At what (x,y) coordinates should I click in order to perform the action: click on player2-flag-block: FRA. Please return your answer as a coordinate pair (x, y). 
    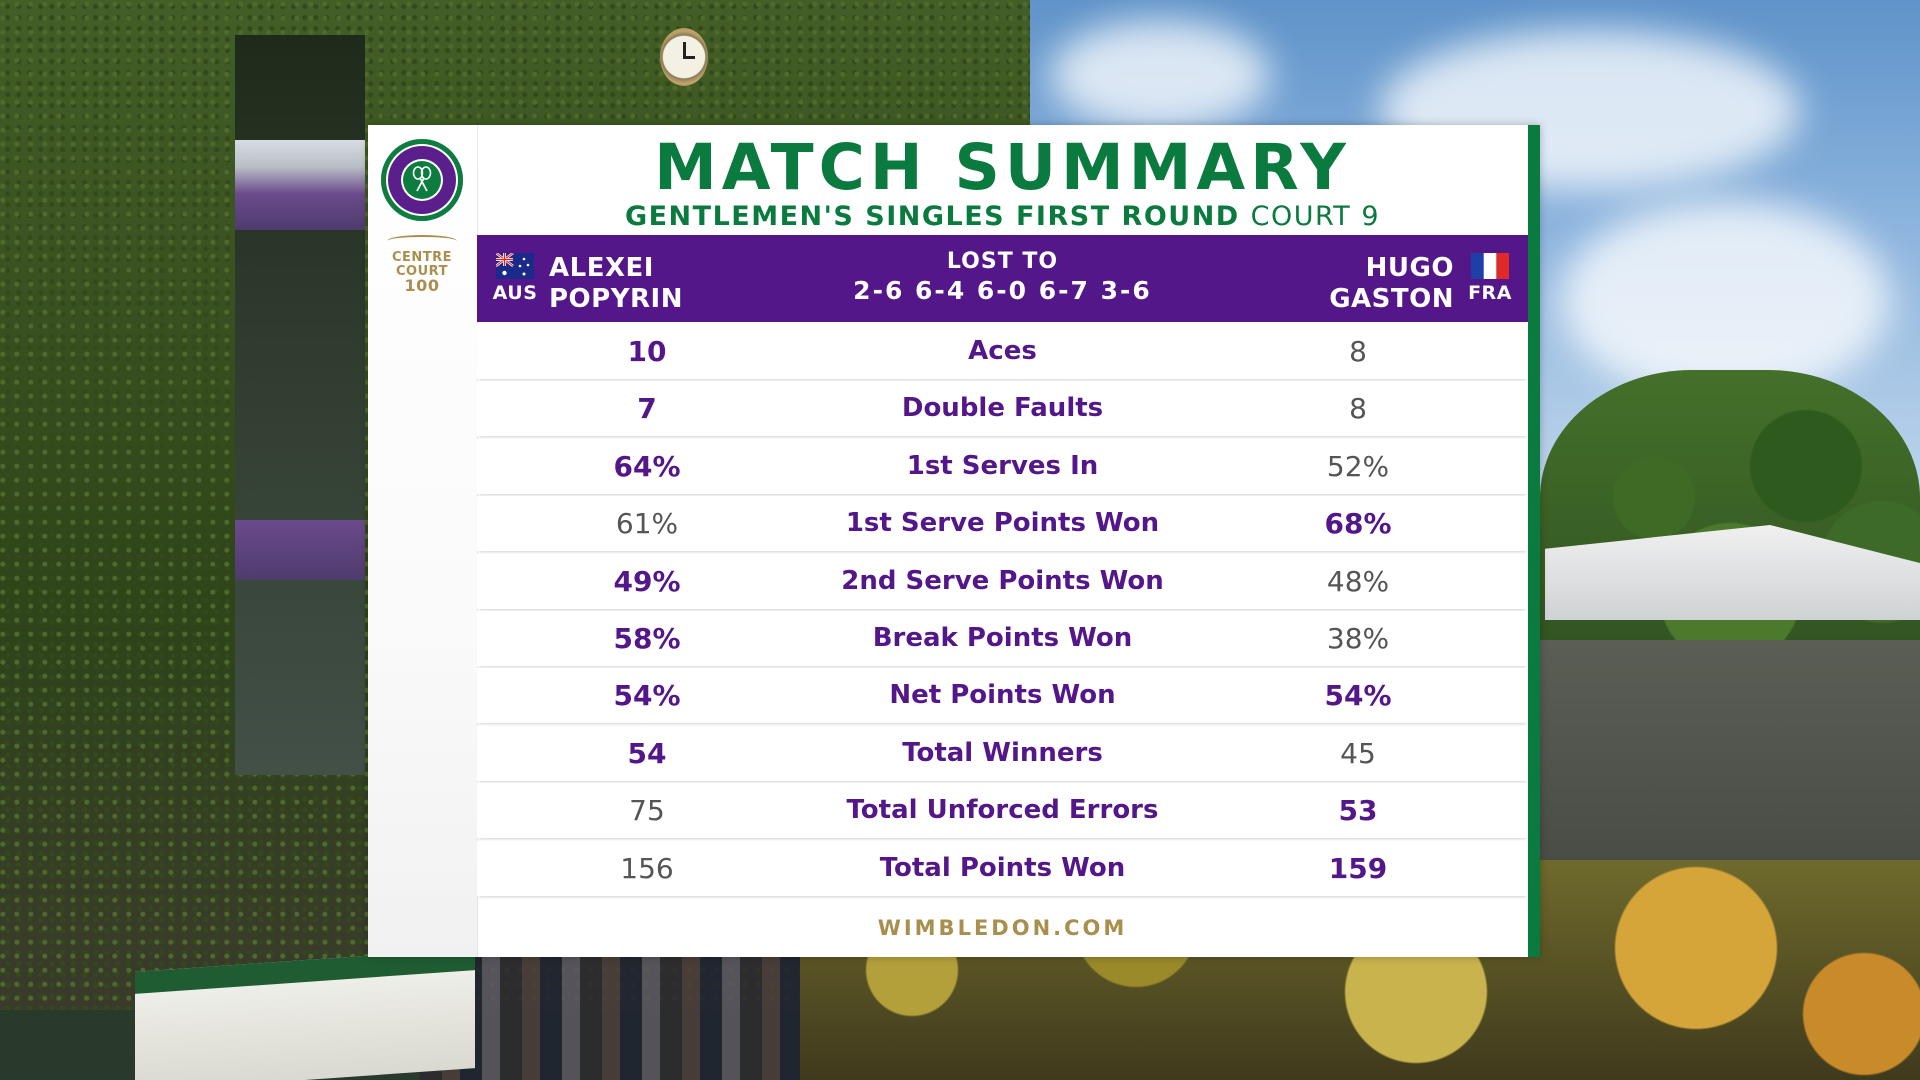
    Looking at the image, I should click on (1490, 278).